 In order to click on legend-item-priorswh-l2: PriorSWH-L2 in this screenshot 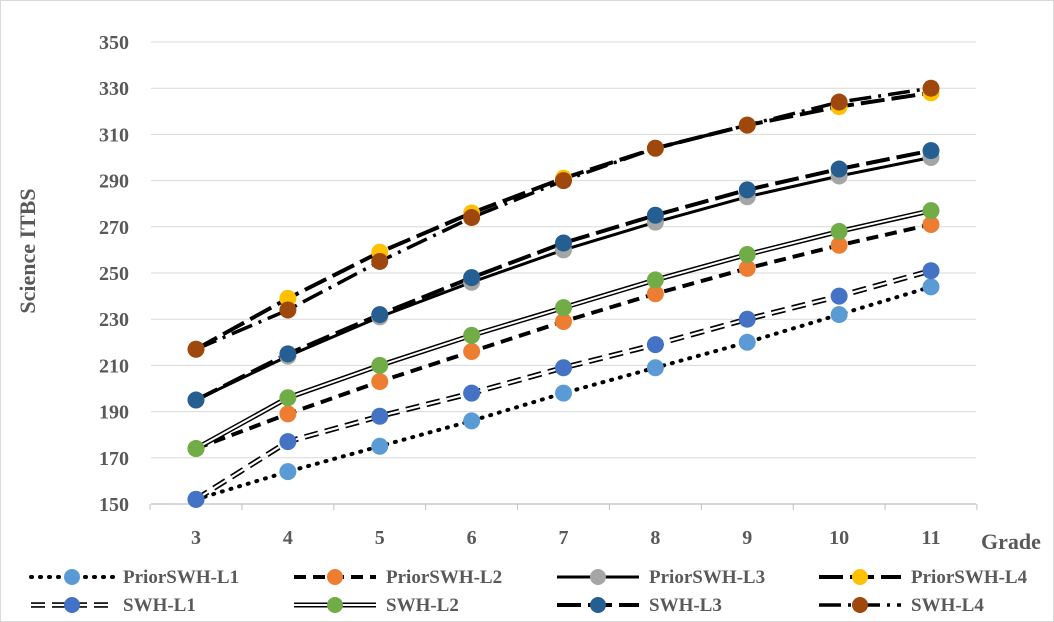, I will do `click(398, 577)`.